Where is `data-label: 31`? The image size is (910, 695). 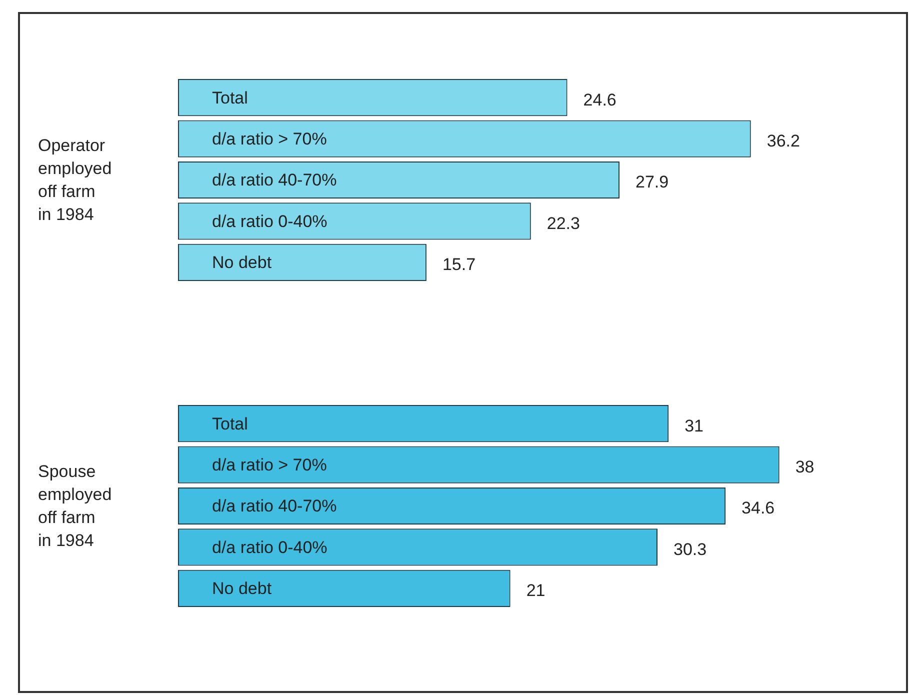
data-label: 31 is located at coordinates (694, 426).